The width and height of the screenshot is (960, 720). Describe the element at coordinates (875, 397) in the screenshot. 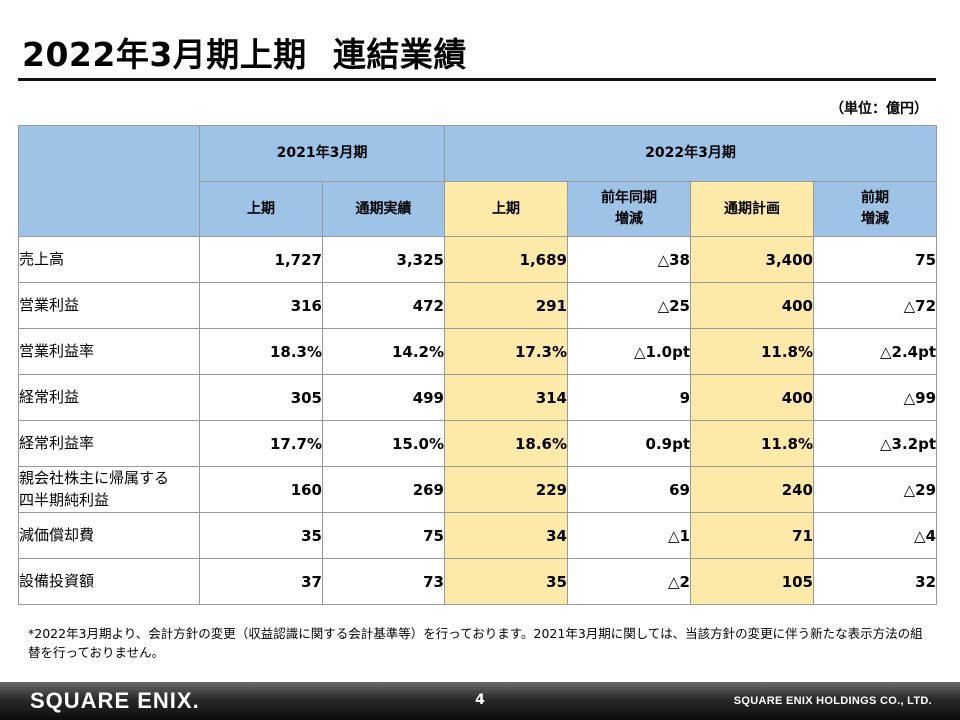

I see `value-cell: △99` at that location.